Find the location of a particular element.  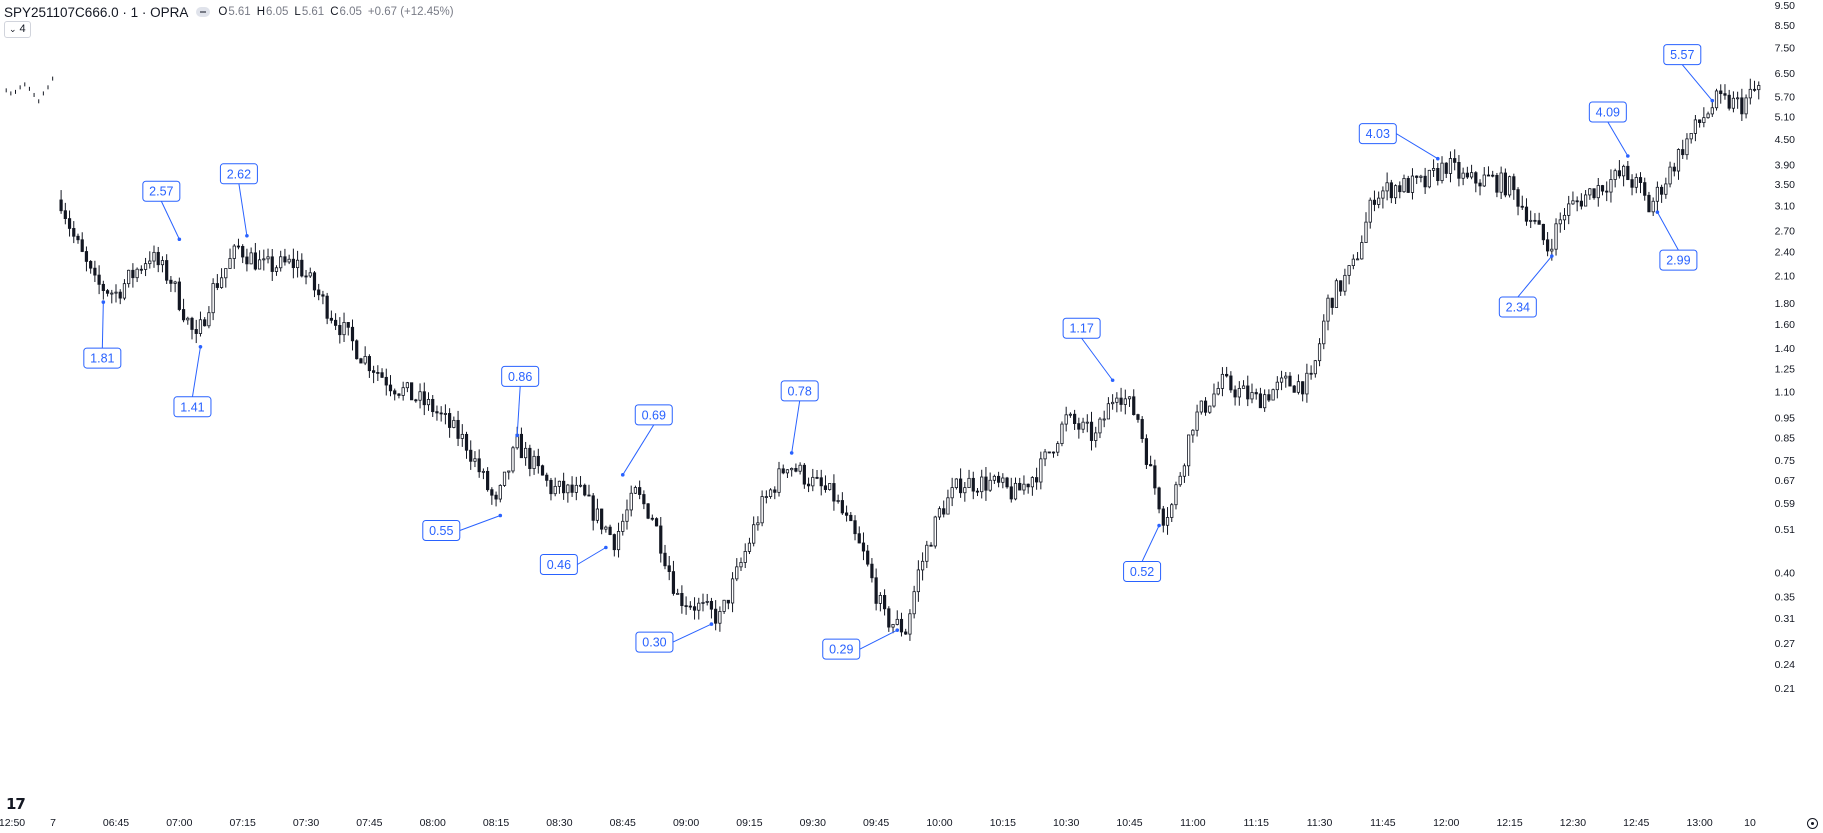

price-axis-tick-label: 0.31 is located at coordinates (1785, 619).